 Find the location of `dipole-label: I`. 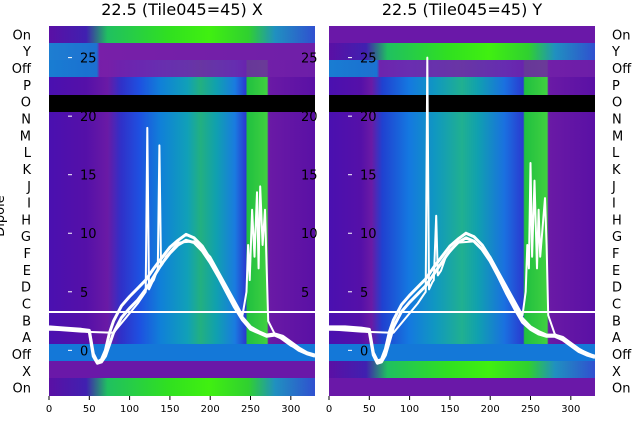

dipole-label: I is located at coordinates (614, 204).